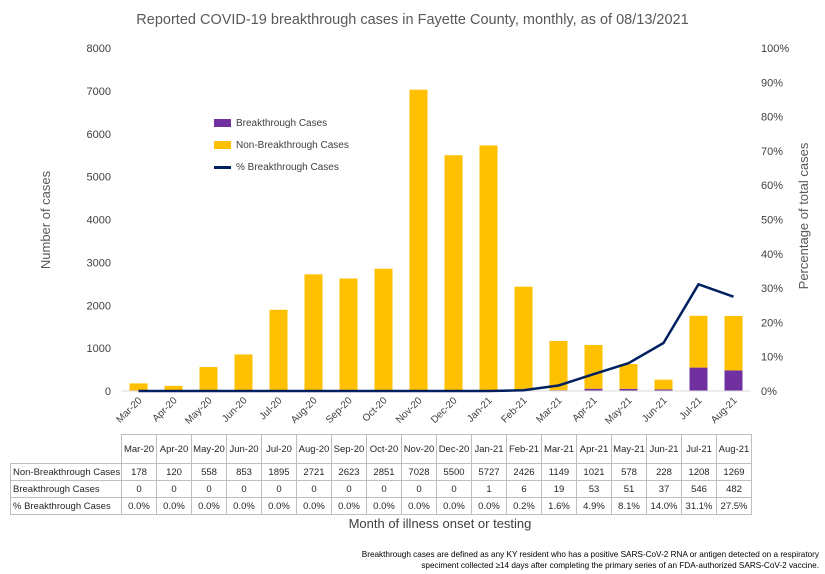 This screenshot has width=825, height=574. Describe the element at coordinates (222, 167) in the screenshot. I see `legend-swatch-percent` at that location.